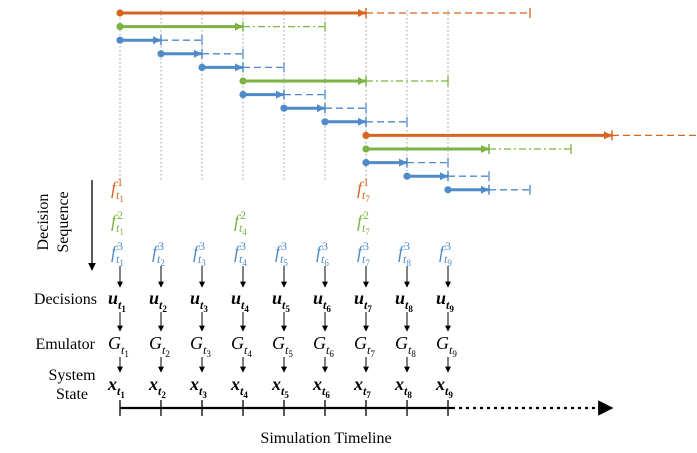 This screenshot has width=697, height=453. What do you see at coordinates (405, 346) in the screenshot?
I see `emulator-symbol: Gt8` at bounding box center [405, 346].